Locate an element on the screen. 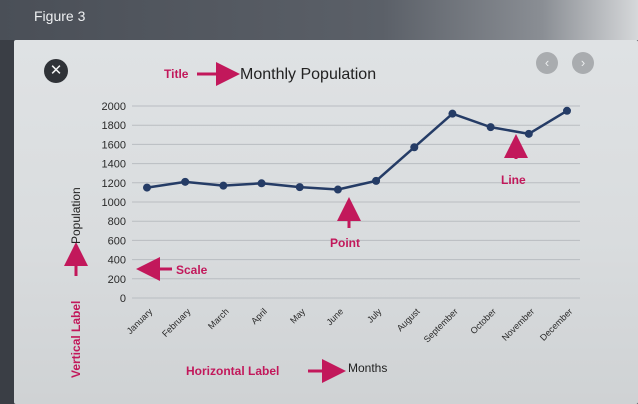 This screenshot has width=638, height=404. x-tick-label: October is located at coordinates (483, 321).